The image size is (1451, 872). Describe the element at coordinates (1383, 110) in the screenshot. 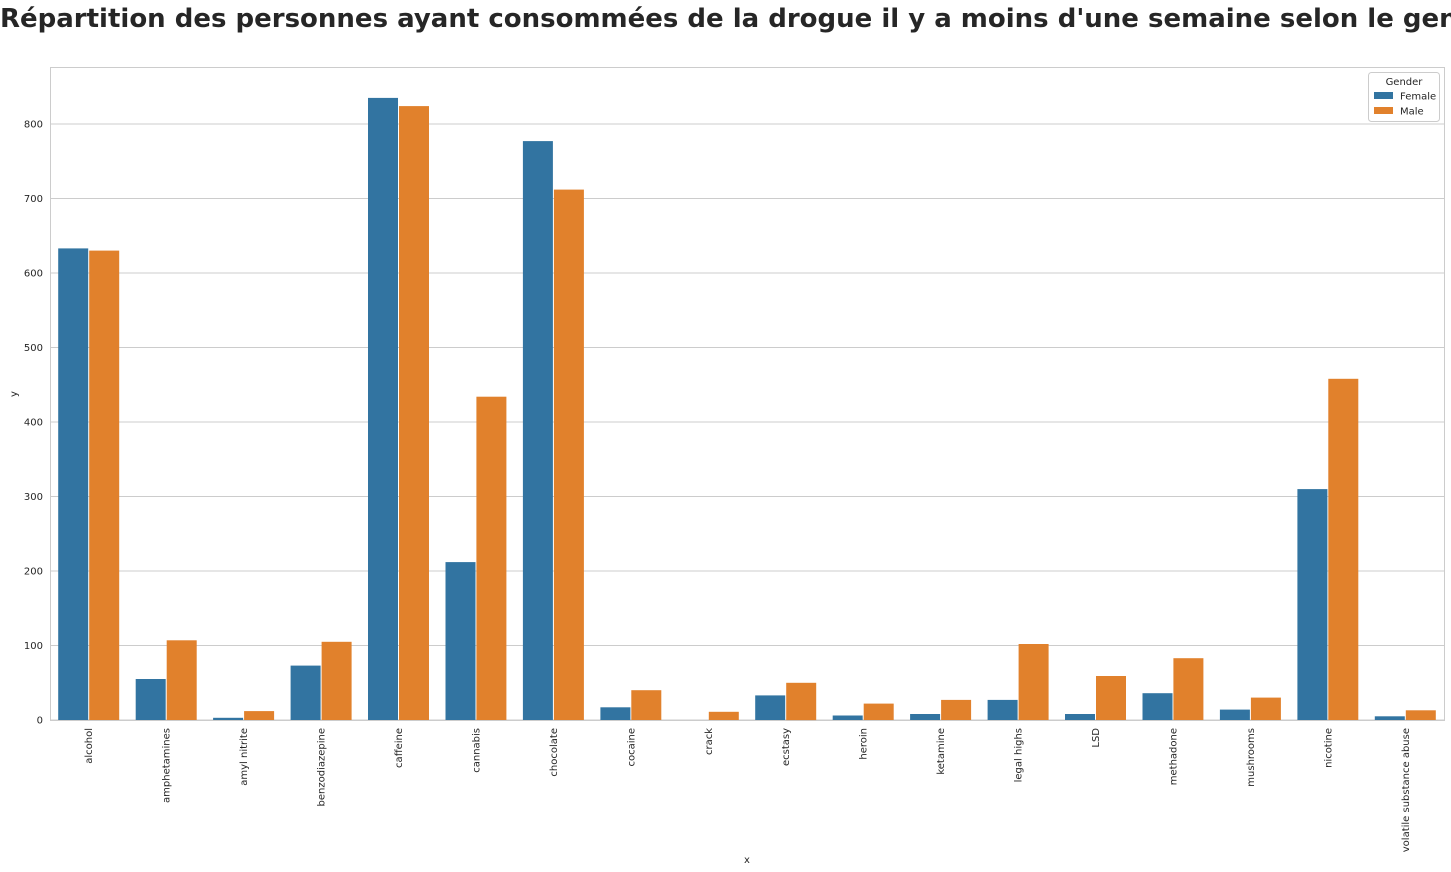

I see `legend-swatch-male` at that location.